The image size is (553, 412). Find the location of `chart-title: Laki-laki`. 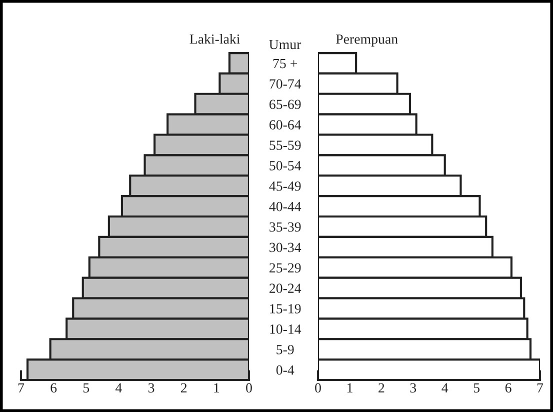

chart-title: Laki-laki is located at coordinates (215, 39).